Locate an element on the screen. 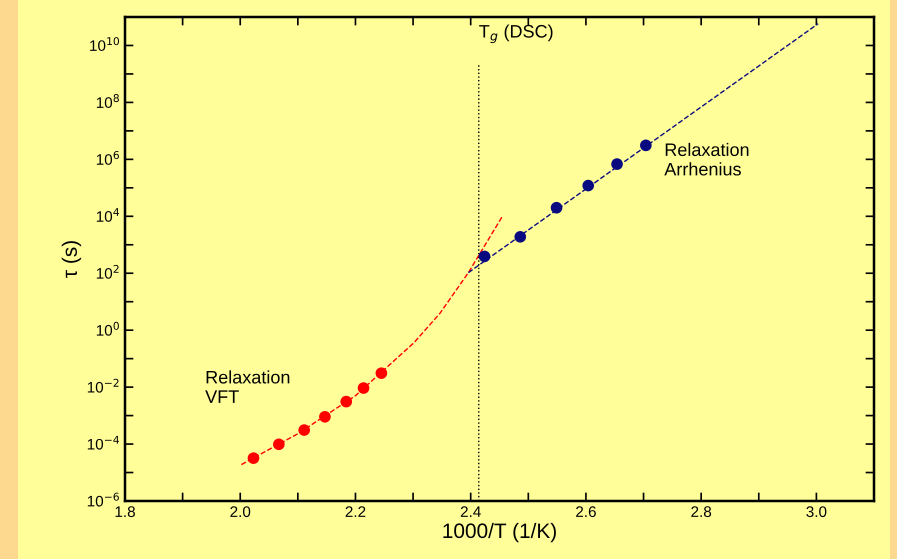 The width and height of the screenshot is (897, 559). x-tick-label: 2.0 is located at coordinates (240, 512).